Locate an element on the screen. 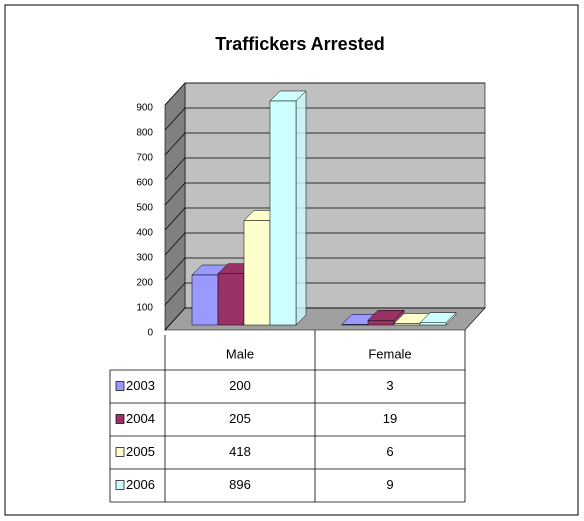 This screenshot has width=584, height=521. legend-label: 2004 is located at coordinates (140, 418).